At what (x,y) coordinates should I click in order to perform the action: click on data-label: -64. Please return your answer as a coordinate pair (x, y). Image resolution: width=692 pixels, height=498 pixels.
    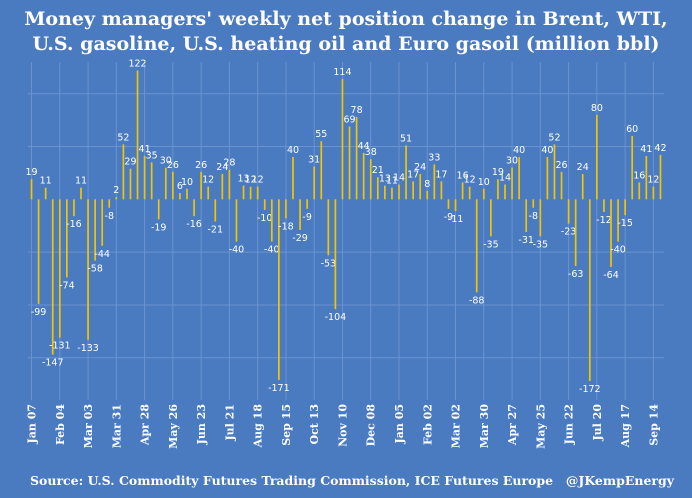
    Looking at the image, I should click on (611, 275).